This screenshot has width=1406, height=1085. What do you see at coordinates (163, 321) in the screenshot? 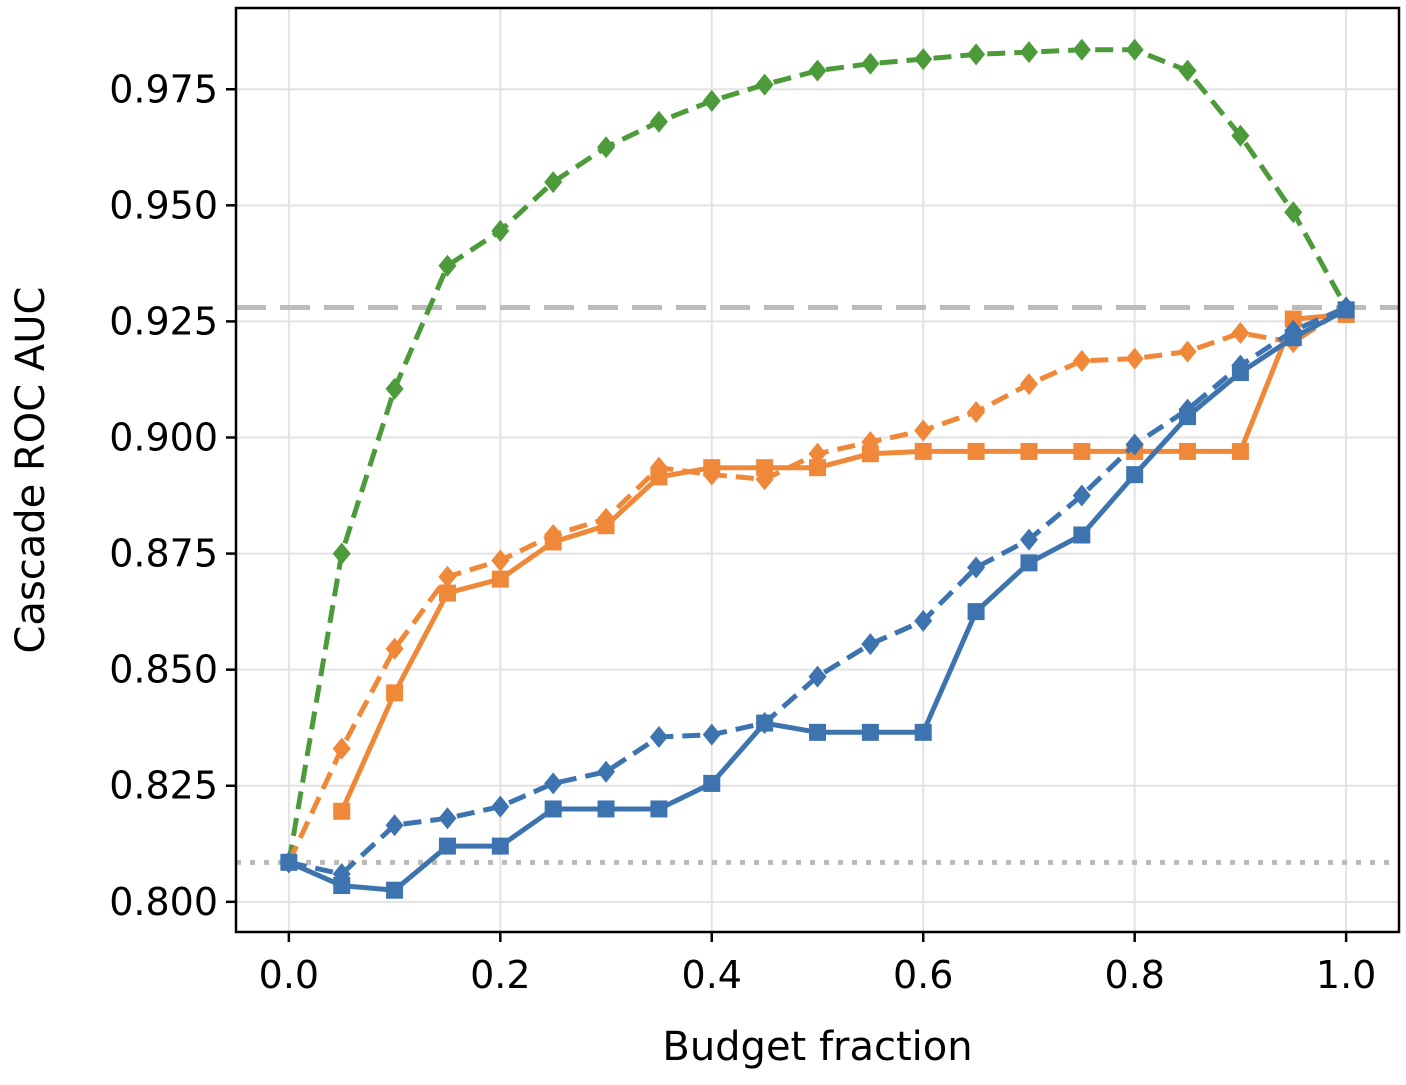
I see `y-tick-label: 0.925` at bounding box center [163, 321].